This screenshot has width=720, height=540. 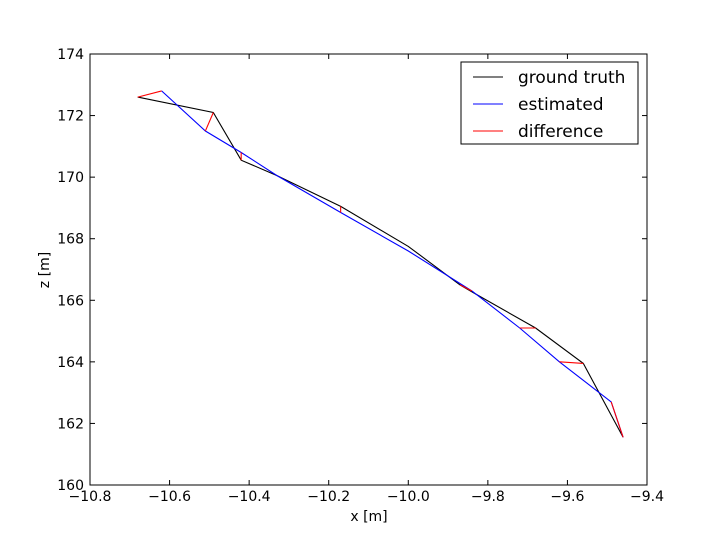 What do you see at coordinates (328, 497) in the screenshot?
I see `x-tick-label: −10.2` at bounding box center [328, 497].